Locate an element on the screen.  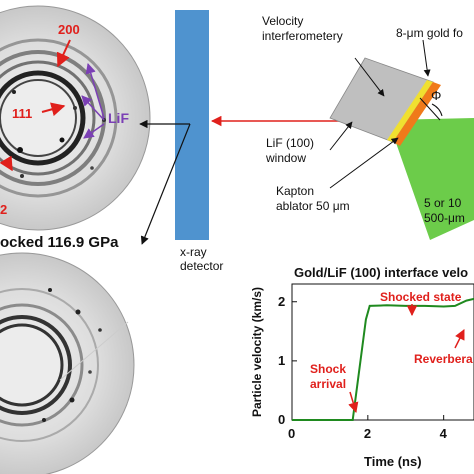
label-111: 111 is located at coordinates (22, 113).